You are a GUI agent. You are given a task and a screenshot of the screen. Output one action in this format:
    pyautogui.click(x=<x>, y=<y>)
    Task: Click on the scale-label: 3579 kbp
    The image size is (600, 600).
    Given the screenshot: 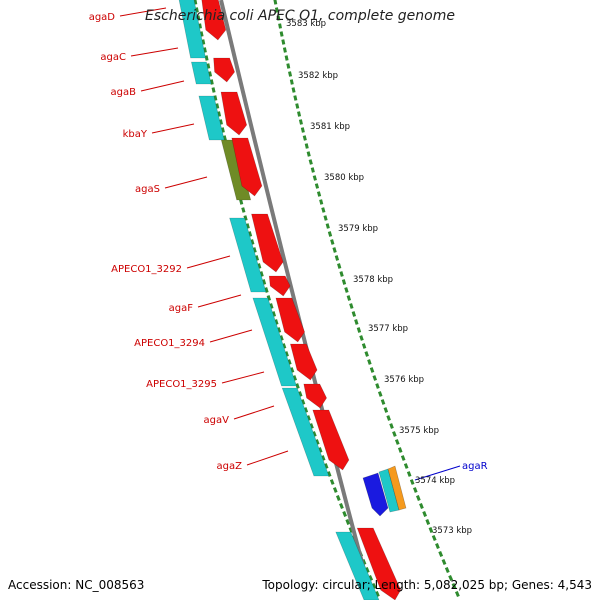 What is the action you would take?
    pyautogui.click(x=358, y=229)
    